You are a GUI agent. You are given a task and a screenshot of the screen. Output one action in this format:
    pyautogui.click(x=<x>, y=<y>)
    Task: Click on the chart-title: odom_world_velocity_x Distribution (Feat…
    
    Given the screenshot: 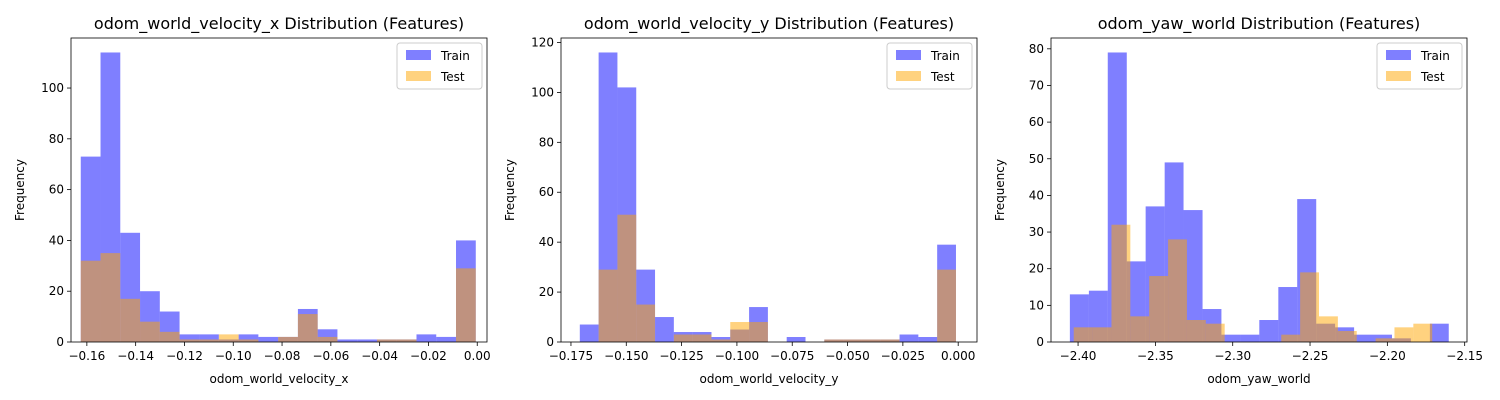 What is the action you would take?
    pyautogui.click(x=279, y=24)
    